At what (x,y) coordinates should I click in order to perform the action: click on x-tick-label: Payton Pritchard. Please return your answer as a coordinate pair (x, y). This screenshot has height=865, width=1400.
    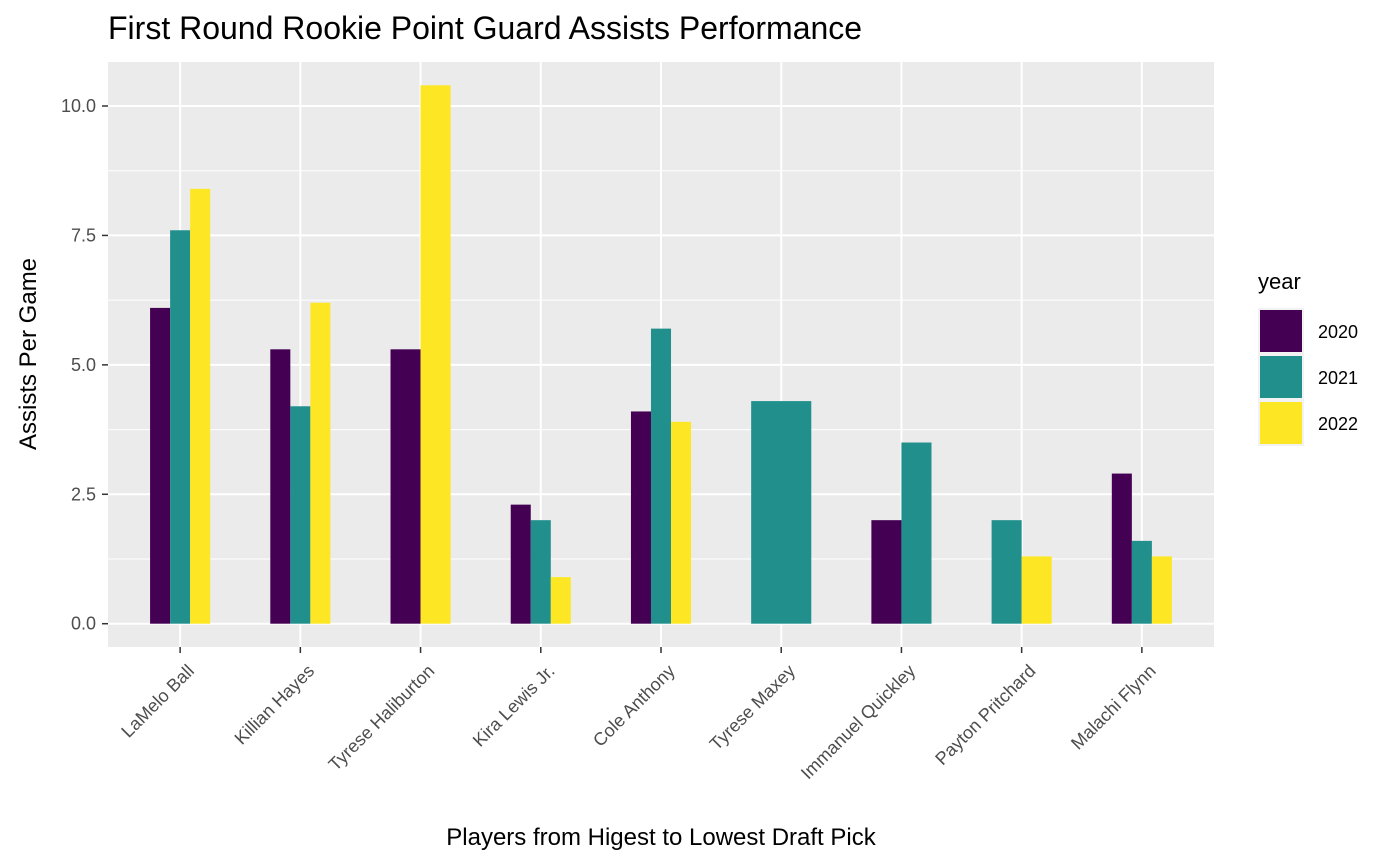
    Looking at the image, I should click on (985, 715).